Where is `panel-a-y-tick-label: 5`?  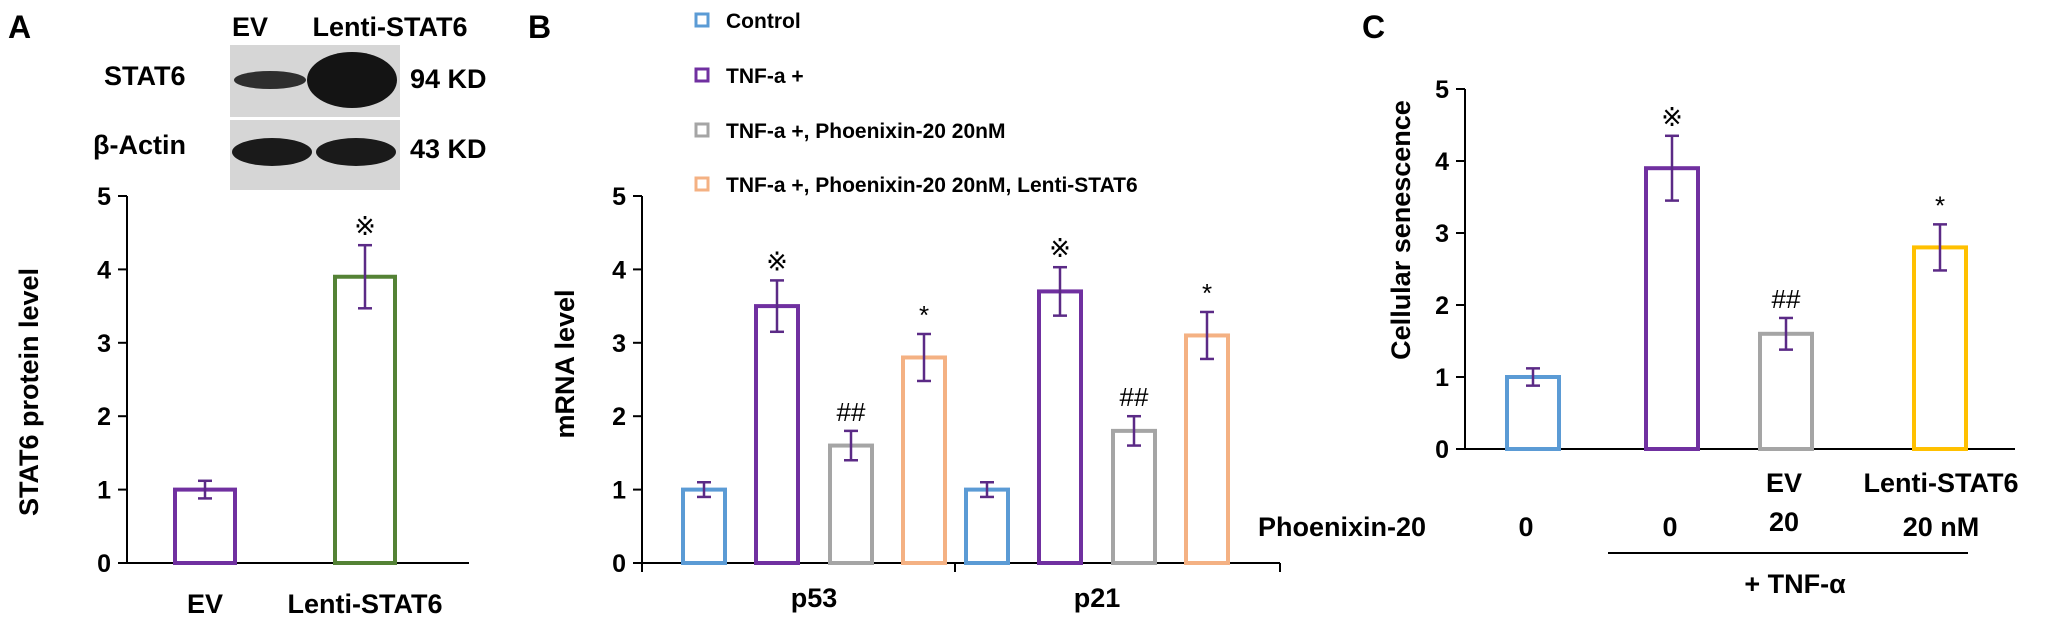
panel-a-y-tick-label: 5 is located at coordinates (104, 197).